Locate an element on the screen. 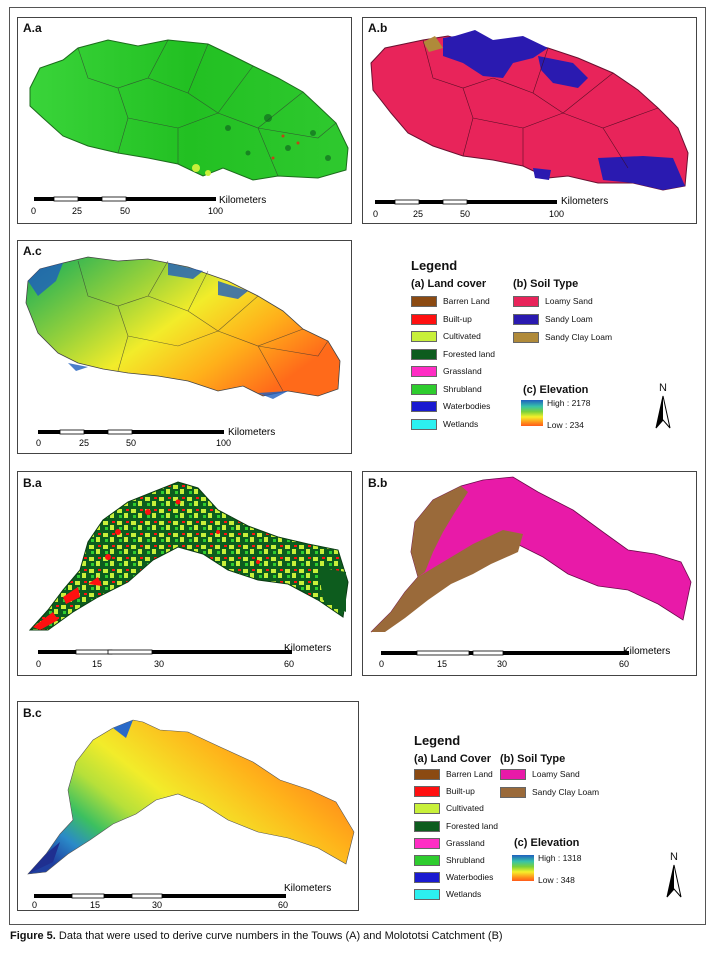 The image size is (717, 953). north-arrow: N is located at coordinates (674, 876).